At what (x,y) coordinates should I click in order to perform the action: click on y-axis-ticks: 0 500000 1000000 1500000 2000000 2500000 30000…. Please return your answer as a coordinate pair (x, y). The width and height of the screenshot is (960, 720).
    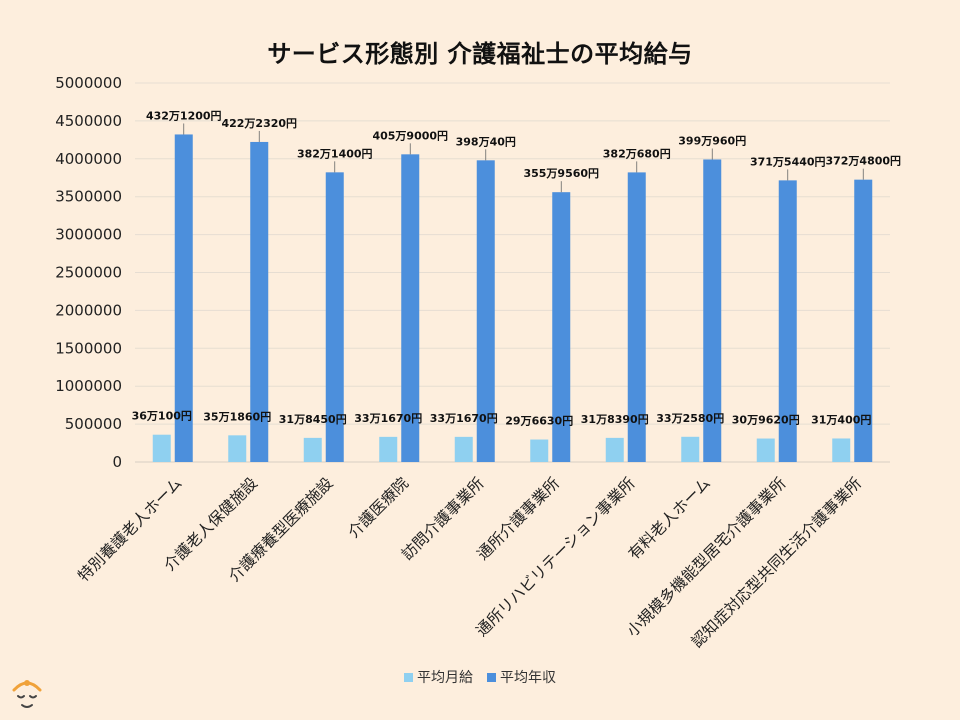
    Looking at the image, I should click on (88, 272).